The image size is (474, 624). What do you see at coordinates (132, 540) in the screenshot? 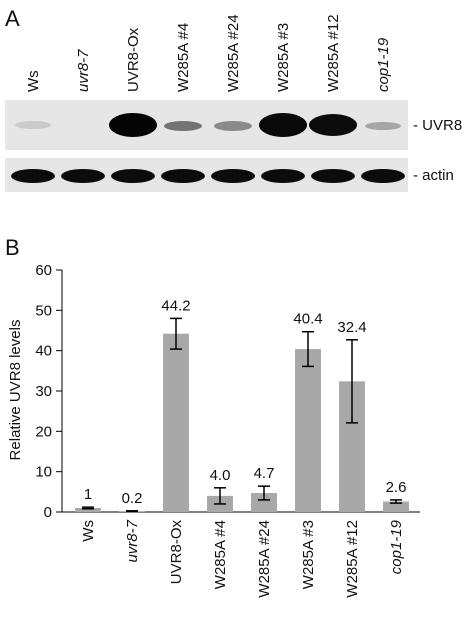
I see `x-tick-label: uvr8-7` at bounding box center [132, 540].